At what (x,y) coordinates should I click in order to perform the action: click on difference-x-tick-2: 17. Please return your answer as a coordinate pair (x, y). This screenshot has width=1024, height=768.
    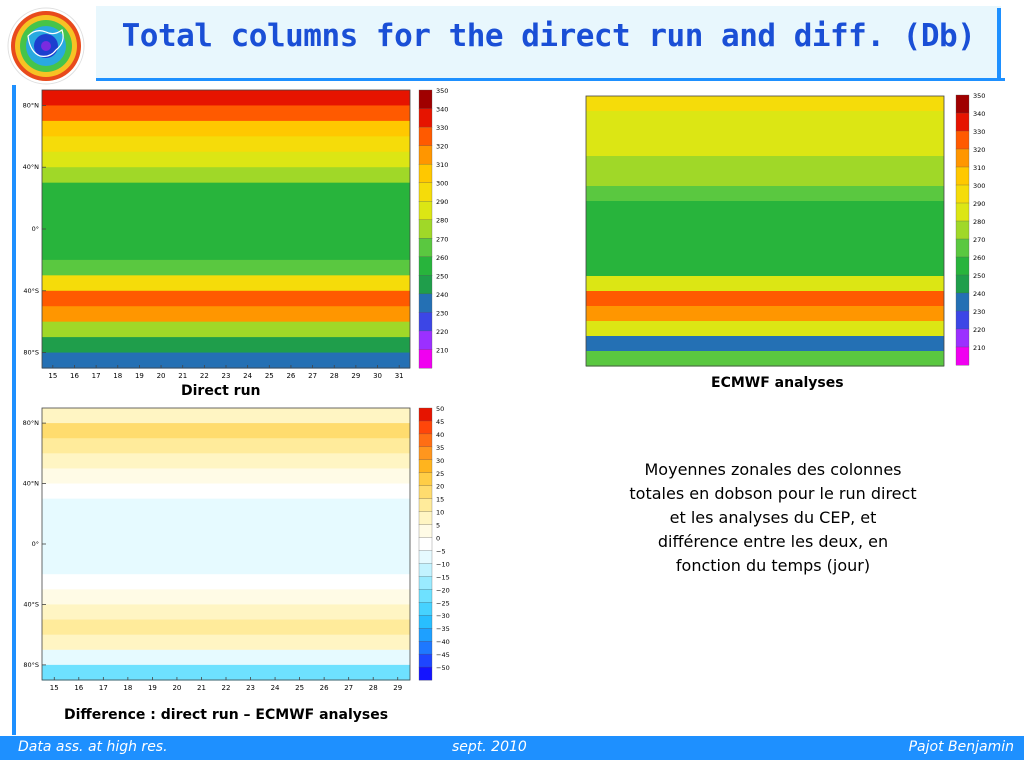
    Looking at the image, I should click on (103, 688).